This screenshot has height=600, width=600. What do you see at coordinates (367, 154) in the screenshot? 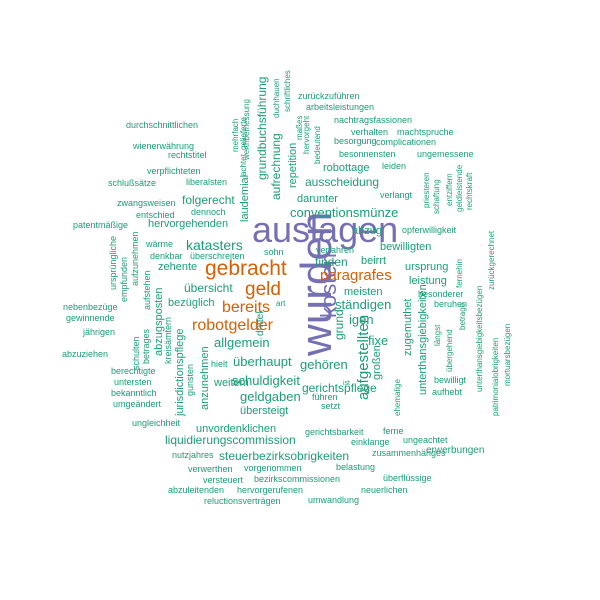
I see `word-besonnensten: besonnensten` at bounding box center [367, 154].